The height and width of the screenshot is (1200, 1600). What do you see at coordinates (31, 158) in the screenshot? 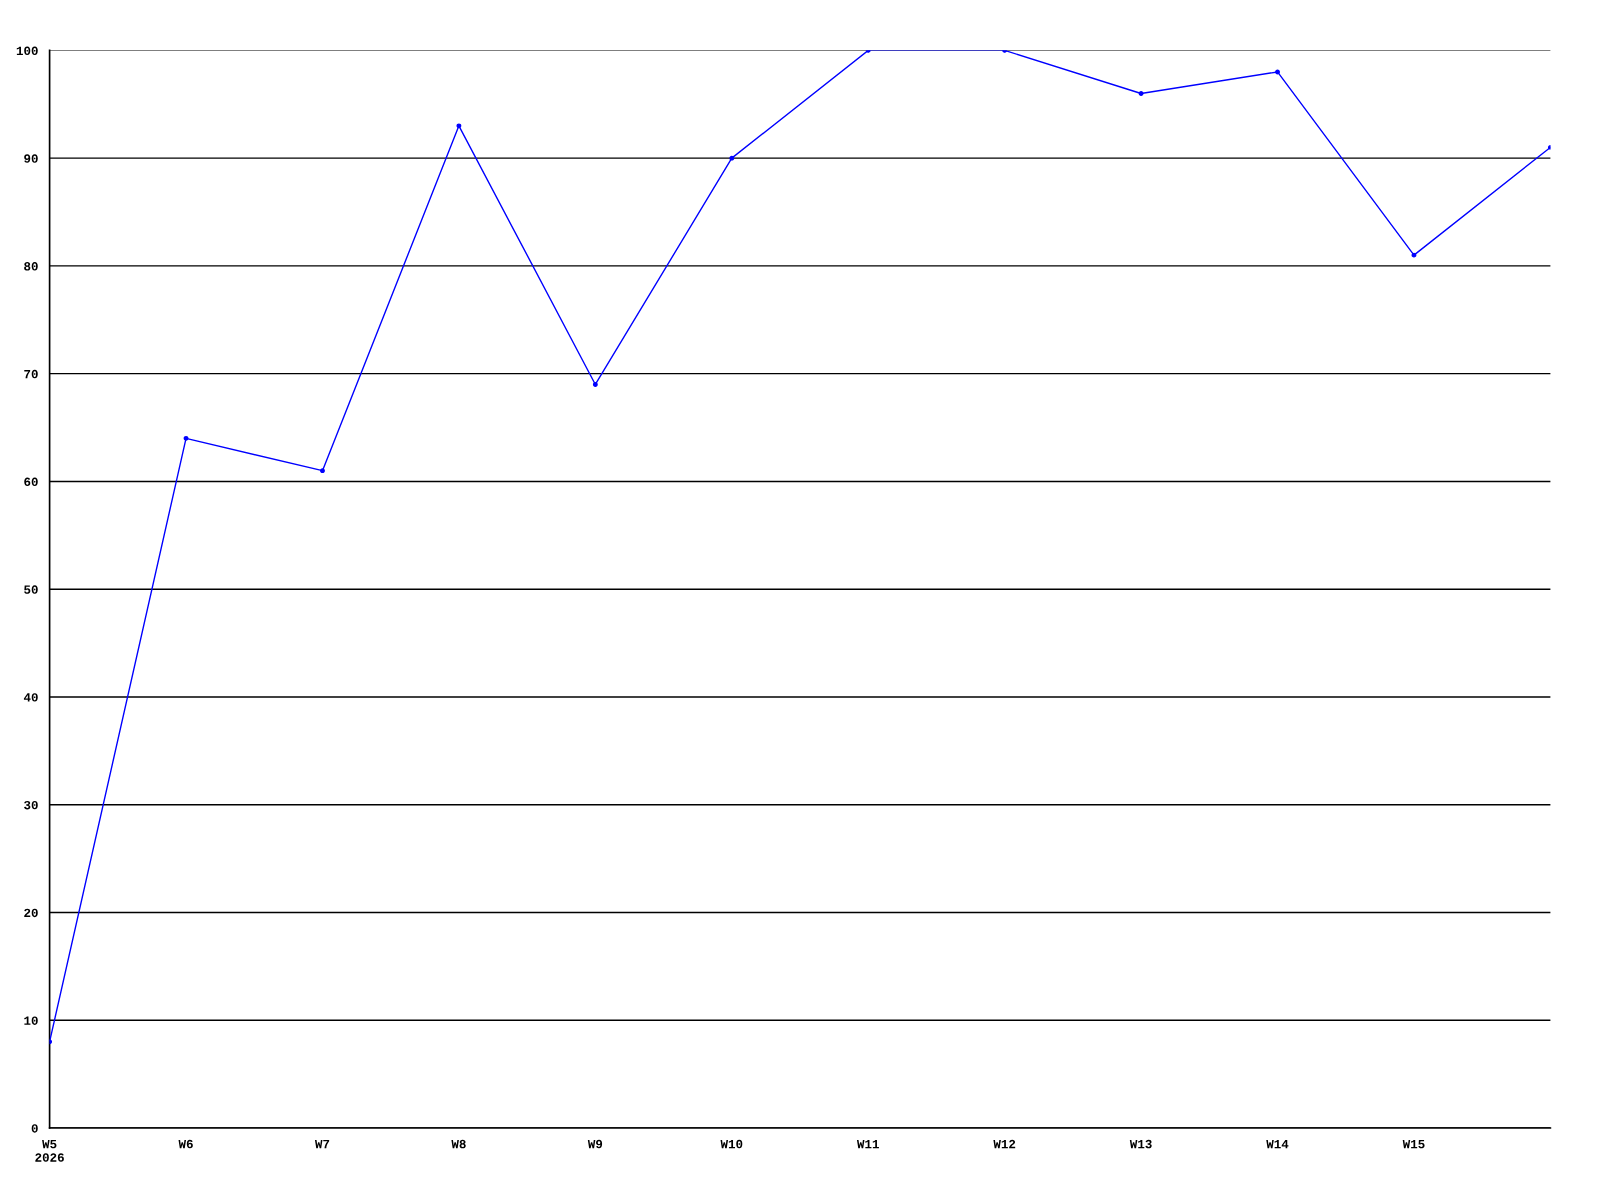
I see `y-tick-label: 90` at bounding box center [31, 158].